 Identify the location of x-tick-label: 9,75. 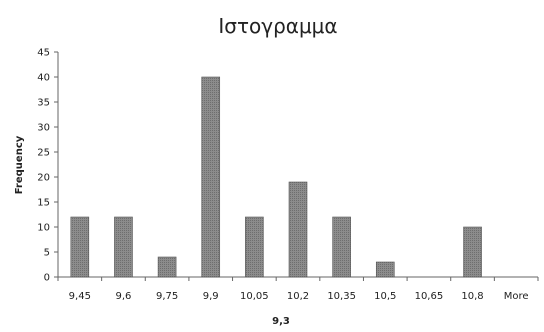
(167, 296).